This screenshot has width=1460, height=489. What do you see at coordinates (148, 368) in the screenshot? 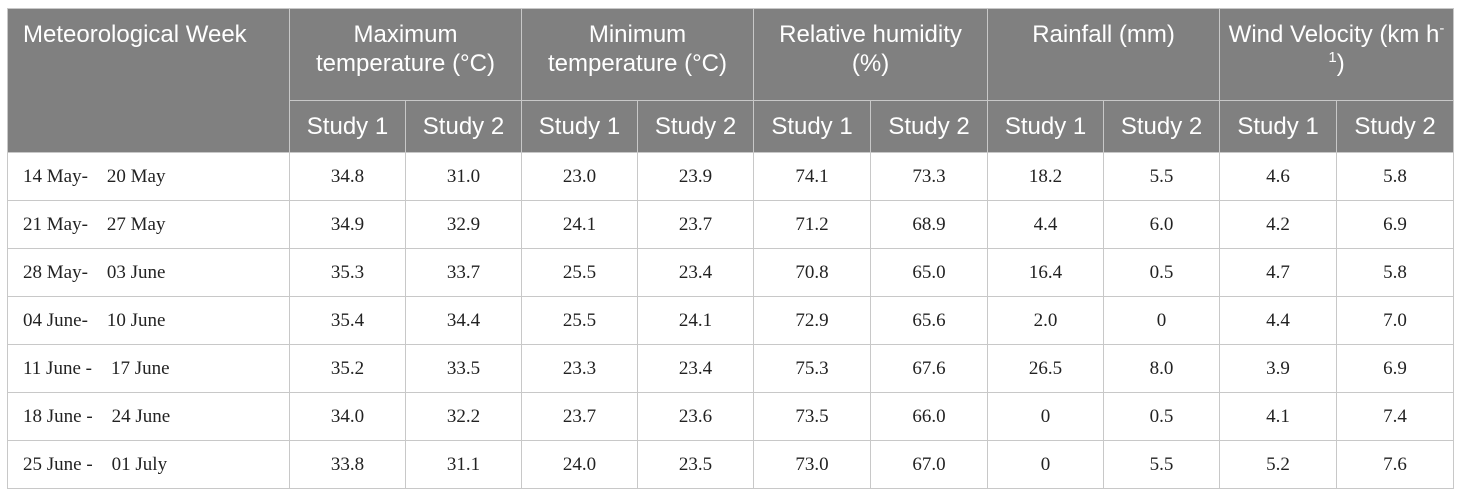
I see `week-cell: 11 June - 17 June` at bounding box center [148, 368].